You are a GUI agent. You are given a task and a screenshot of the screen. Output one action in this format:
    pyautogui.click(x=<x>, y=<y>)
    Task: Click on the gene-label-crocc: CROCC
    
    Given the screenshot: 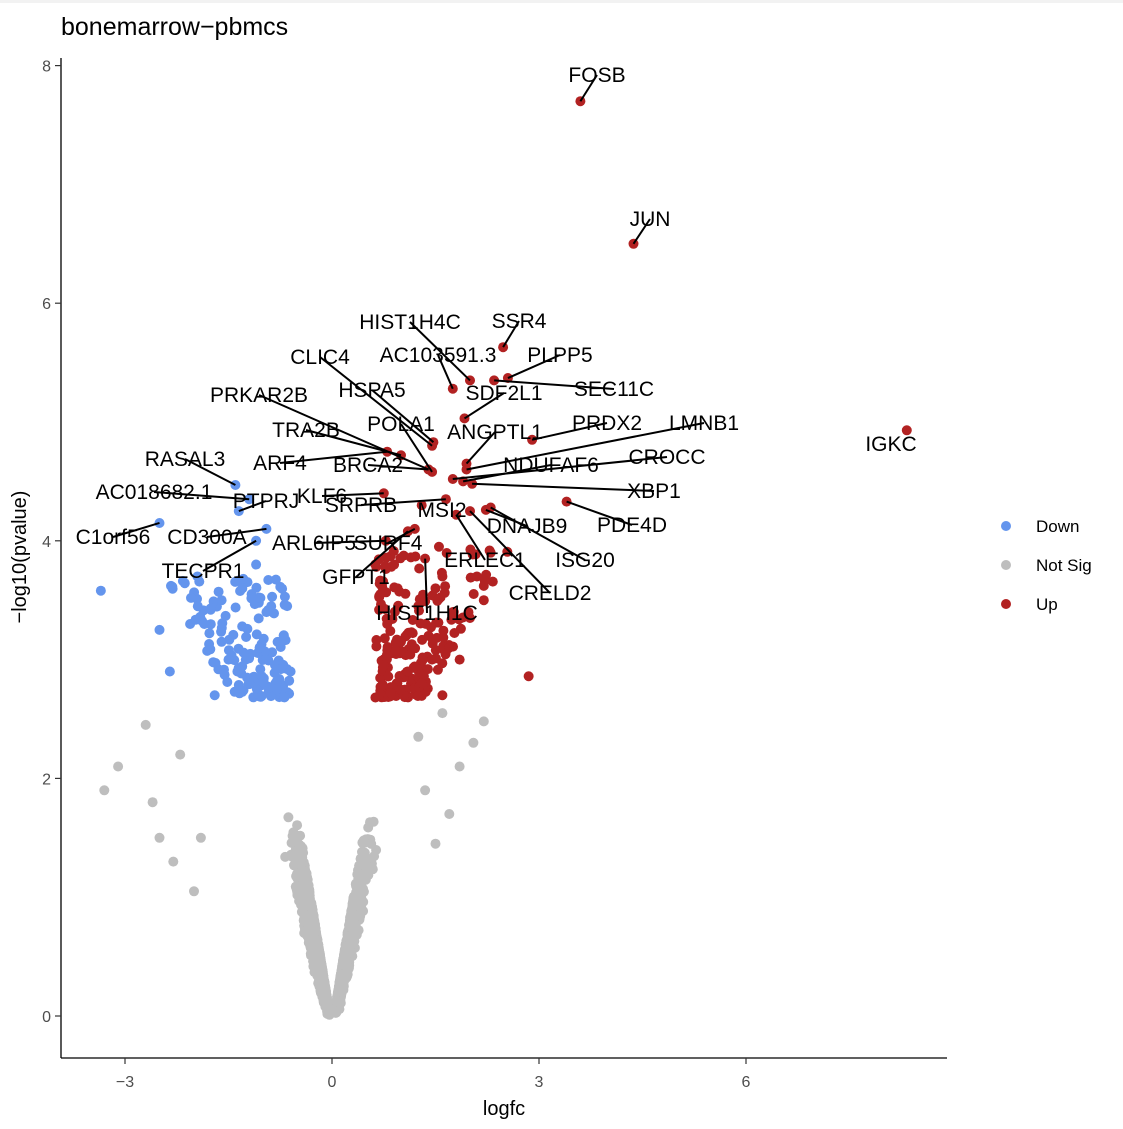 What is the action you would take?
    pyautogui.click(x=667, y=457)
    